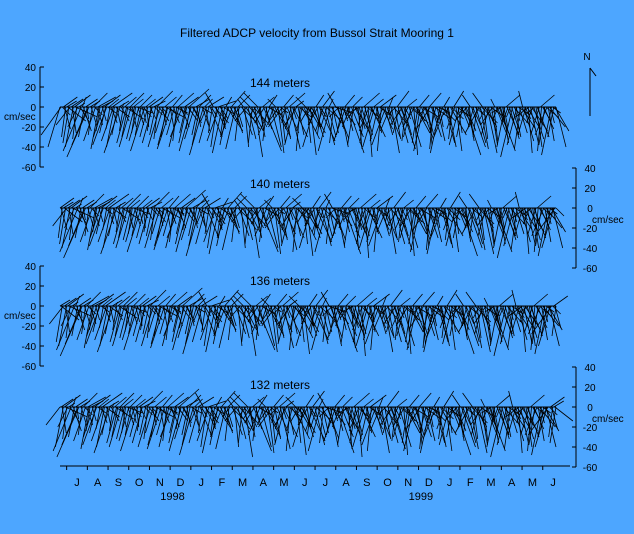 This screenshot has width=634, height=534. I want to click on month-label: D, so click(429, 483).